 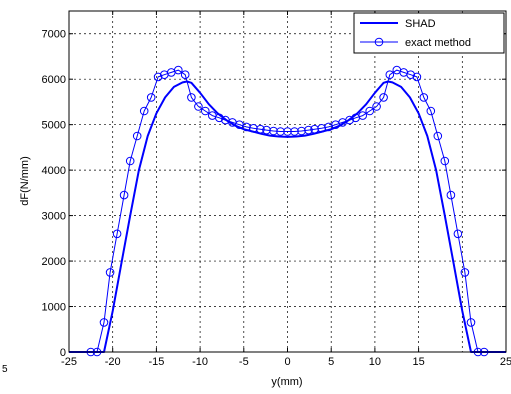 What do you see at coordinates (286, 382) in the screenshot?
I see `x-axis-label: y(mm)` at bounding box center [286, 382].